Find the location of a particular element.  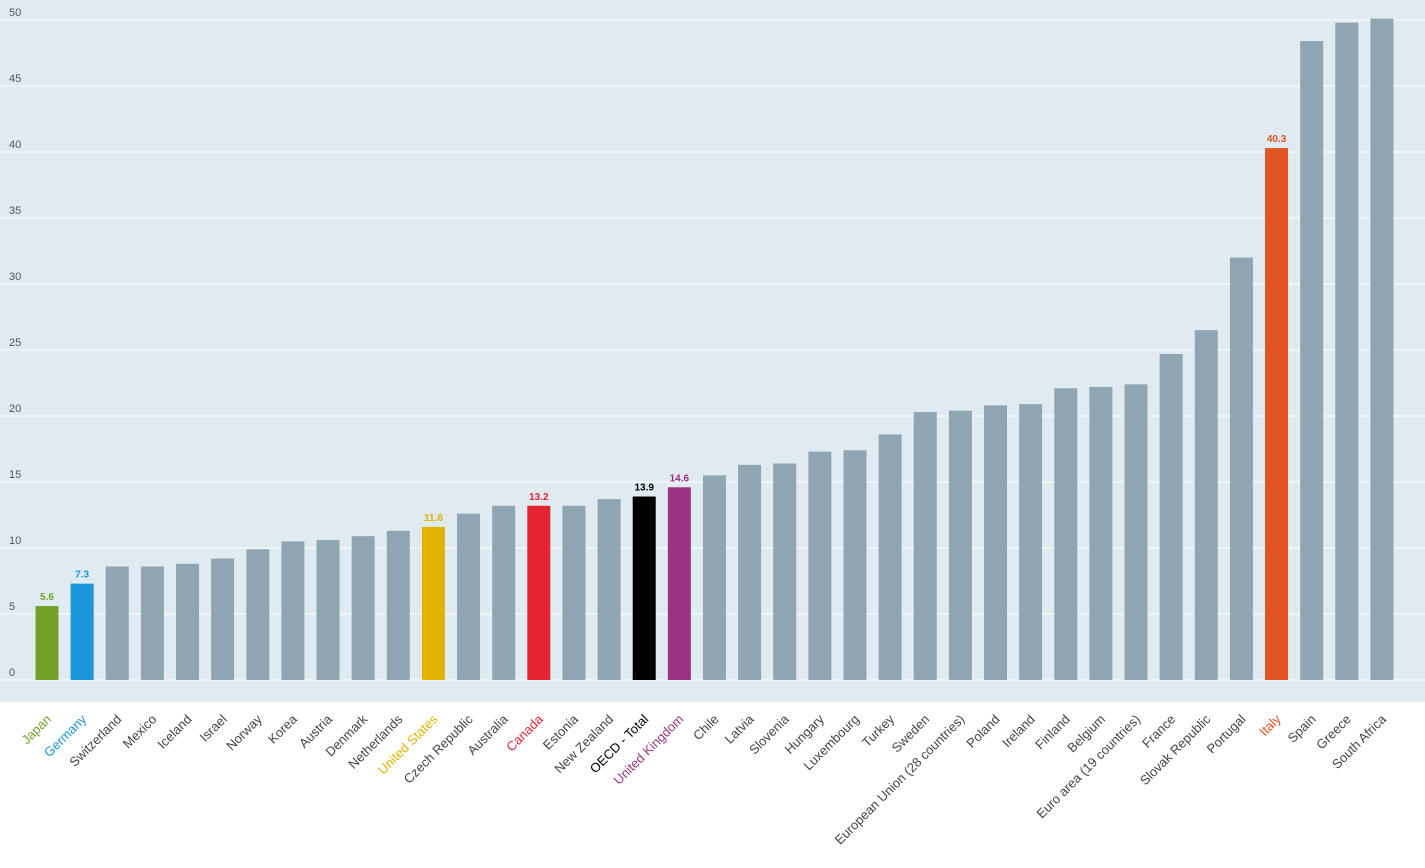

y-tick-label: 25 is located at coordinates (15, 343).